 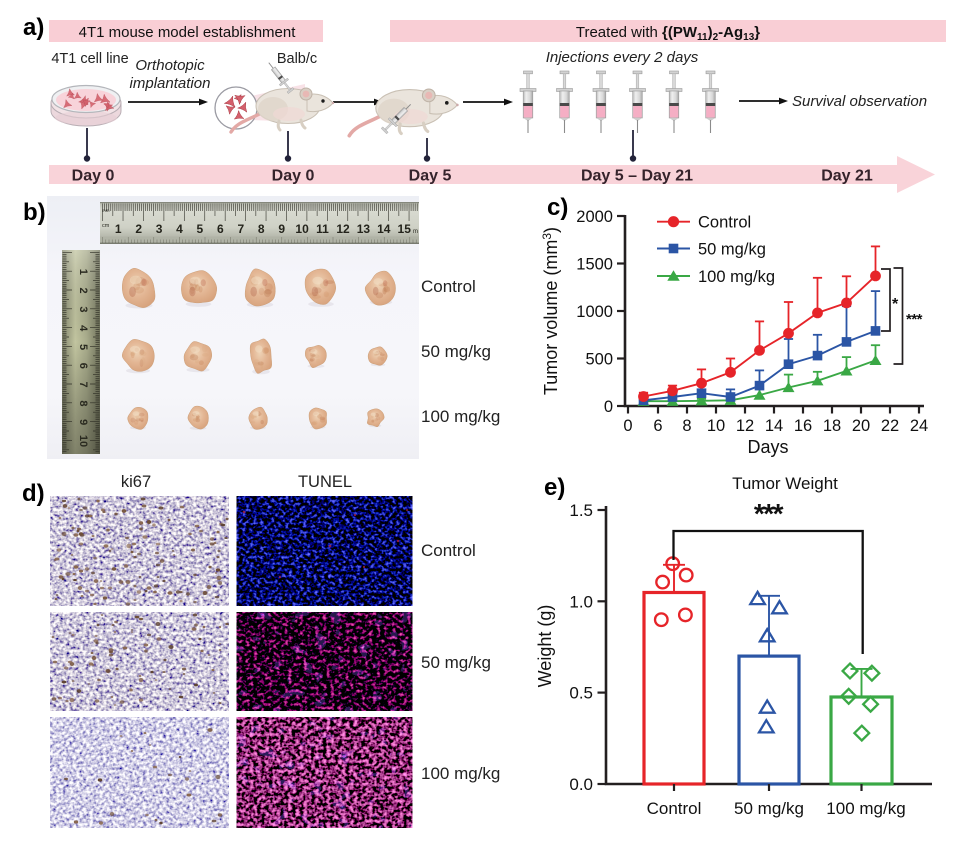 I want to click on svg-text: cm, so click(x=106, y=226).